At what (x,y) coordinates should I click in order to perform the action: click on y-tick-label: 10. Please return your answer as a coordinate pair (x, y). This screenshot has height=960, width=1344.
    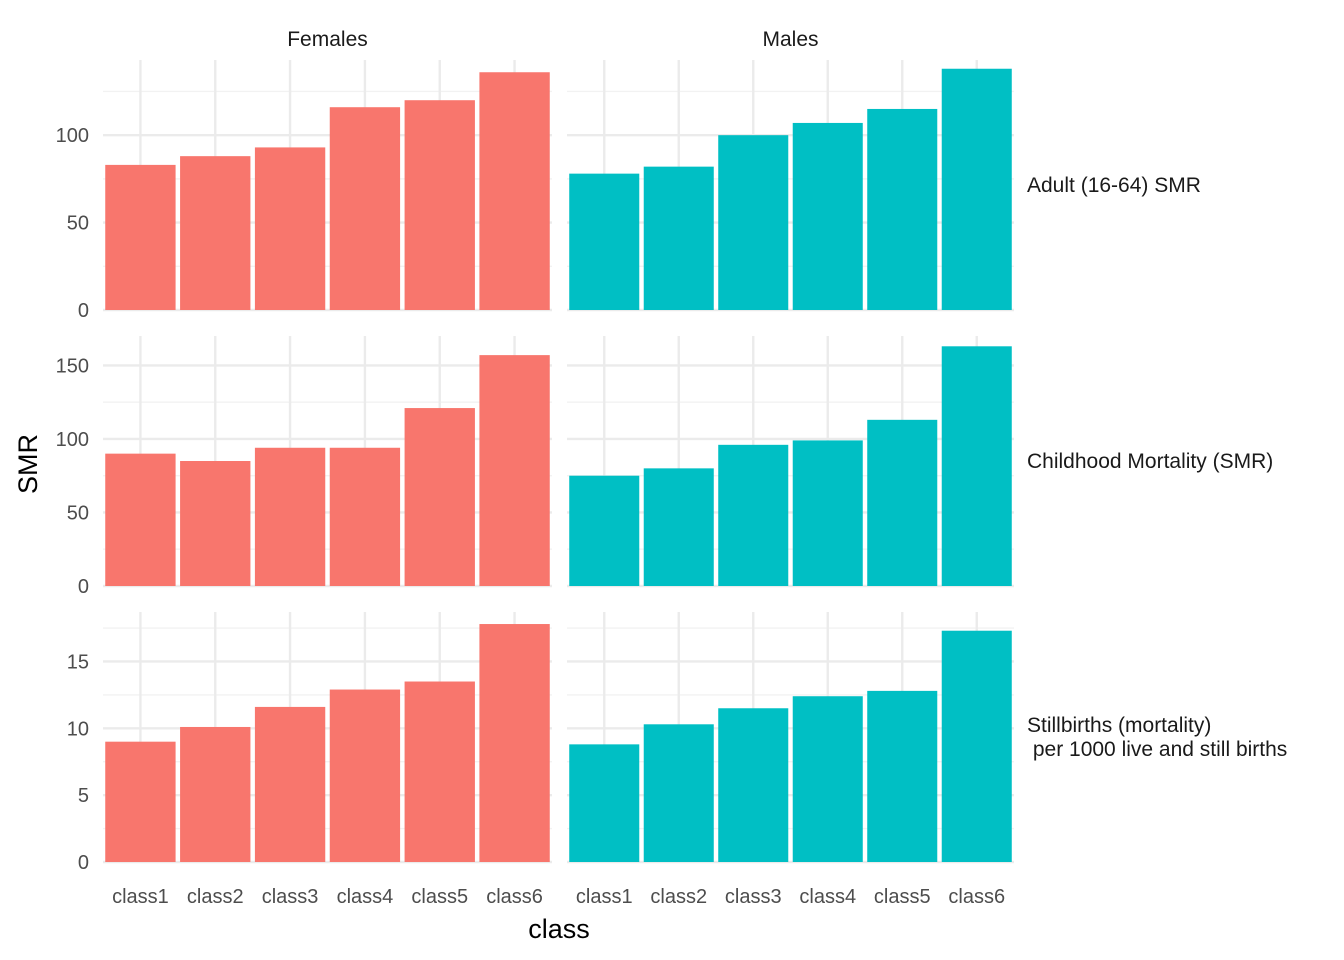
    Looking at the image, I should click on (78, 729).